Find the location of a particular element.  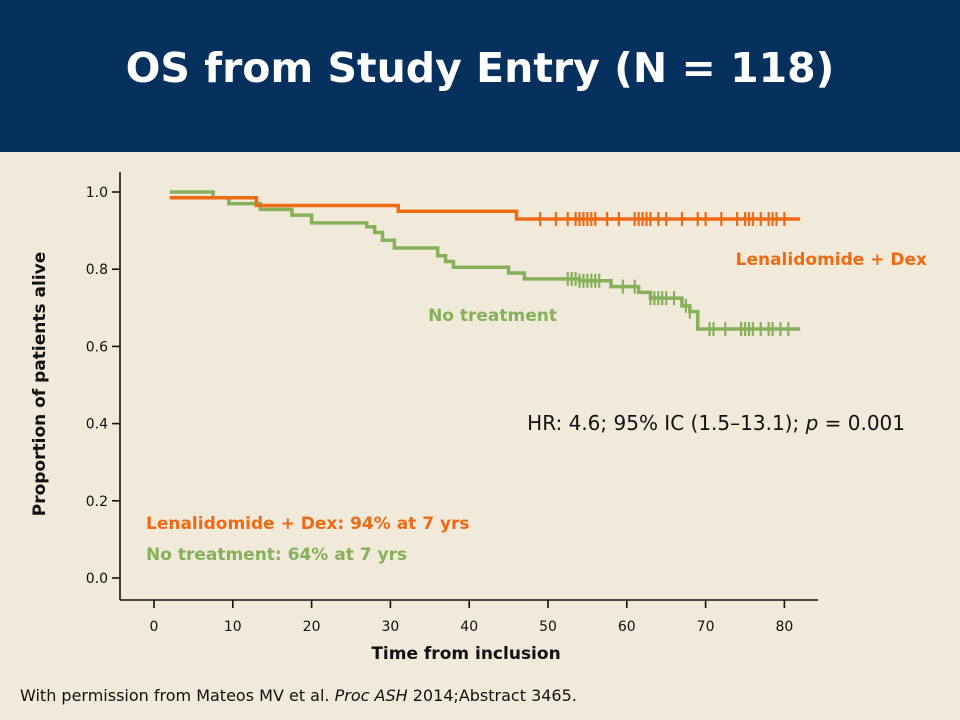

x-axis-title: Time from inclusion is located at coordinates (465, 654).